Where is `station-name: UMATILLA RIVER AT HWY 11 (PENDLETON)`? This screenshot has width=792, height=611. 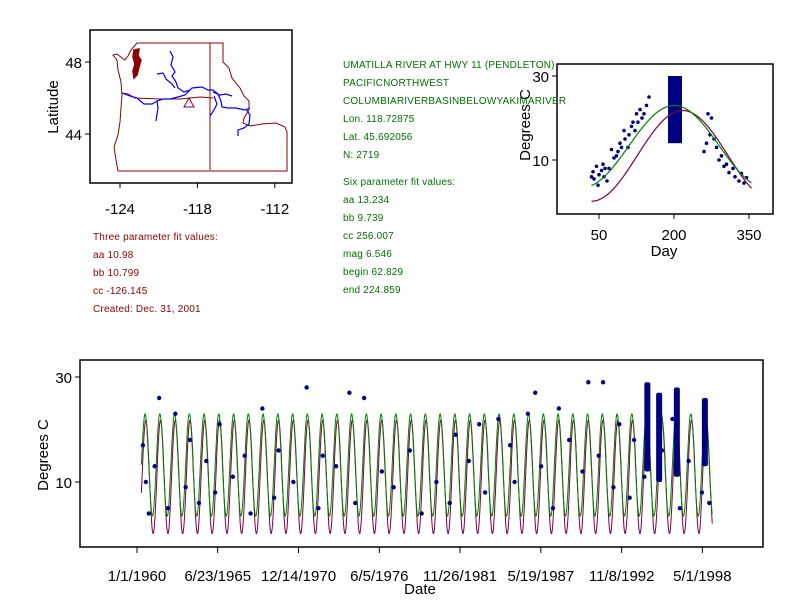 station-name: UMATILLA RIVER AT HWY 11 (PENDLETON) is located at coordinates (449, 65).